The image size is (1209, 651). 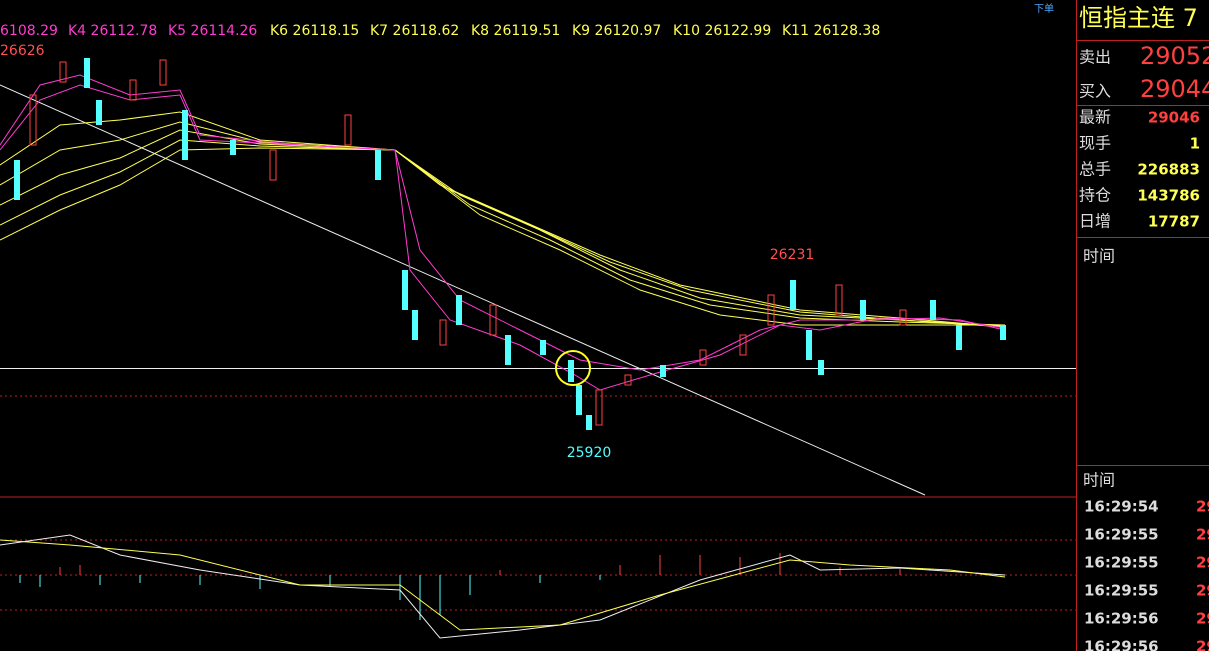 I want to click on ma-legend: K8 26119.51, so click(x=515, y=31).